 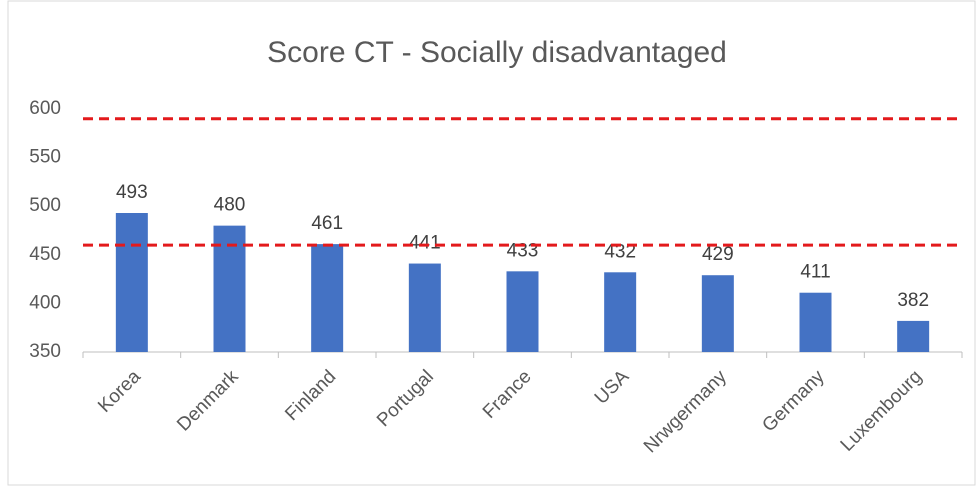 What do you see at coordinates (45, 302) in the screenshot?
I see `y-tick-label: 400` at bounding box center [45, 302].